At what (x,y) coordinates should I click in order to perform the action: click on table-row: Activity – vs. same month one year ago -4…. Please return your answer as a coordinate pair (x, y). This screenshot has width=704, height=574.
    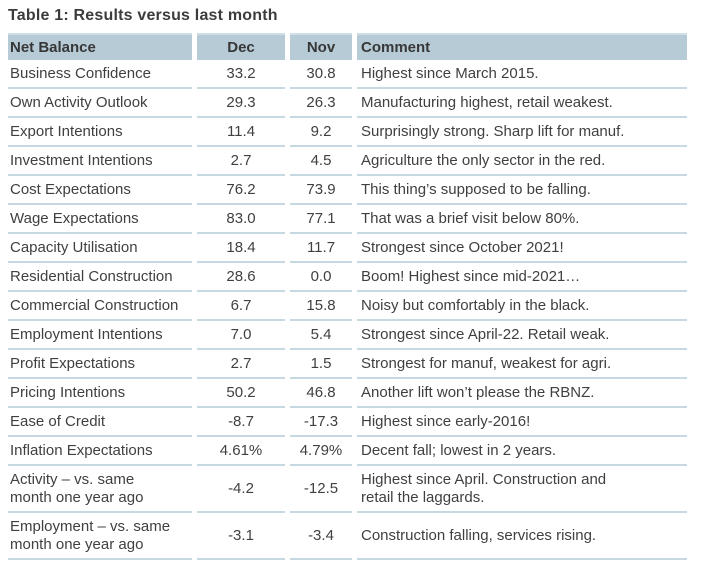
    Looking at the image, I should click on (347, 489).